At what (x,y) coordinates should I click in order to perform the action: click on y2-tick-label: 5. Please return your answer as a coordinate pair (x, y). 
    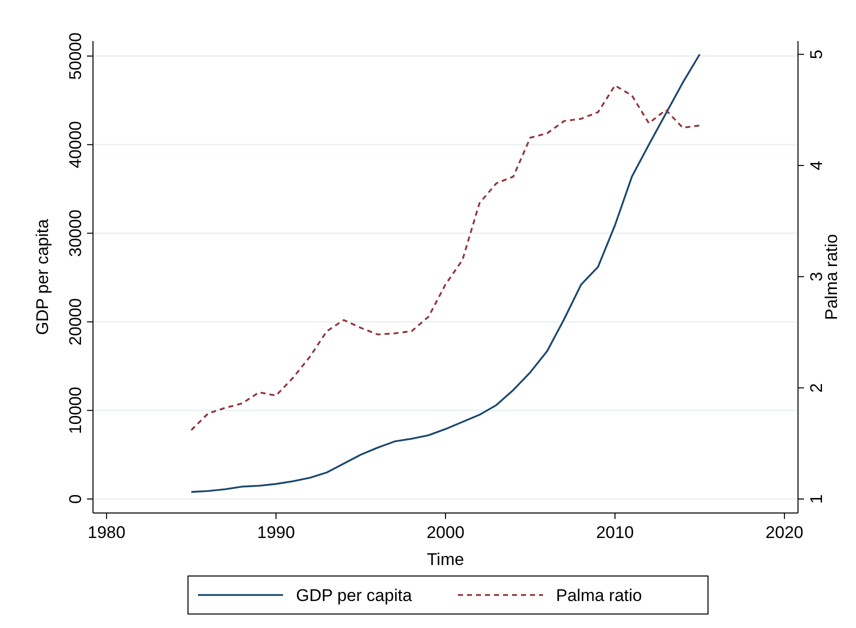
    Looking at the image, I should click on (816, 55).